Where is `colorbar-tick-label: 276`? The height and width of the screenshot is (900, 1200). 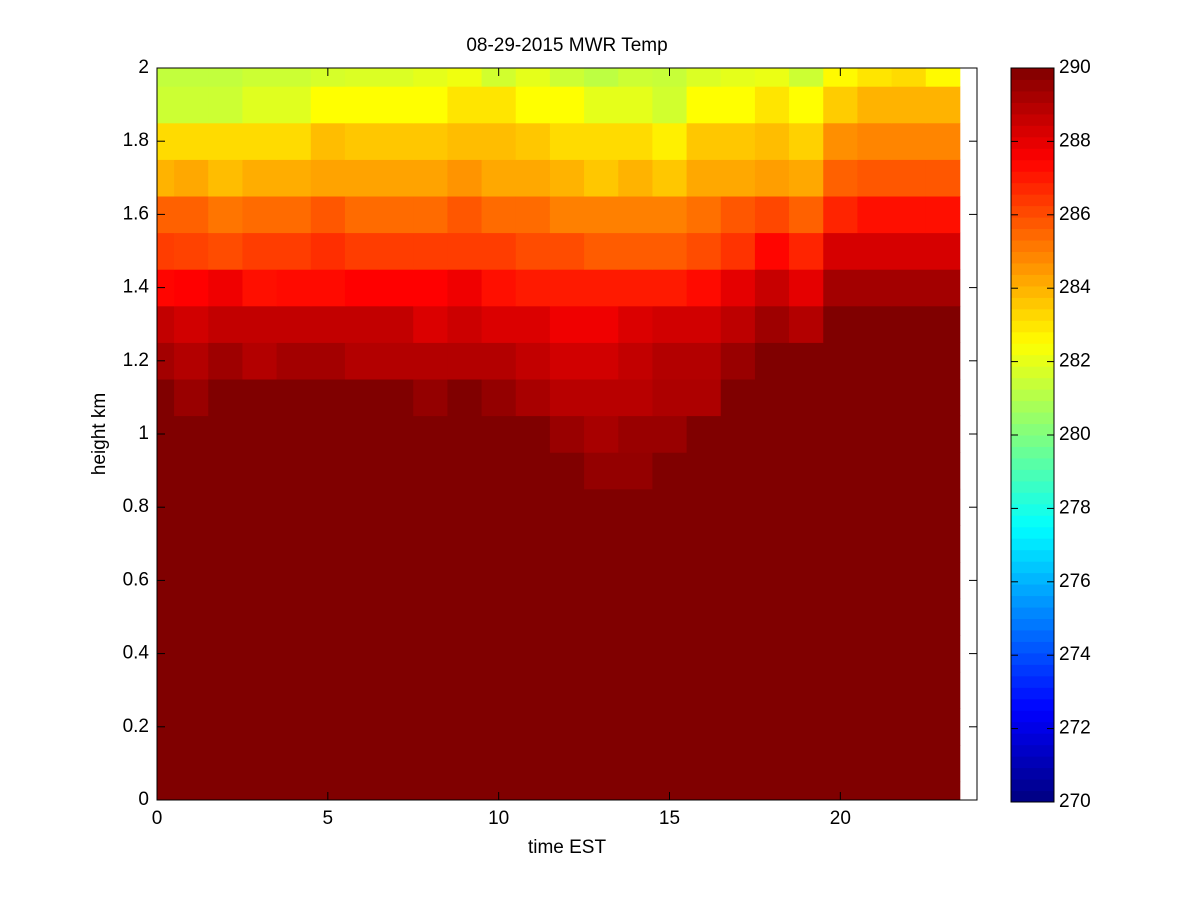
colorbar-tick-label: 276 is located at coordinates (1075, 581).